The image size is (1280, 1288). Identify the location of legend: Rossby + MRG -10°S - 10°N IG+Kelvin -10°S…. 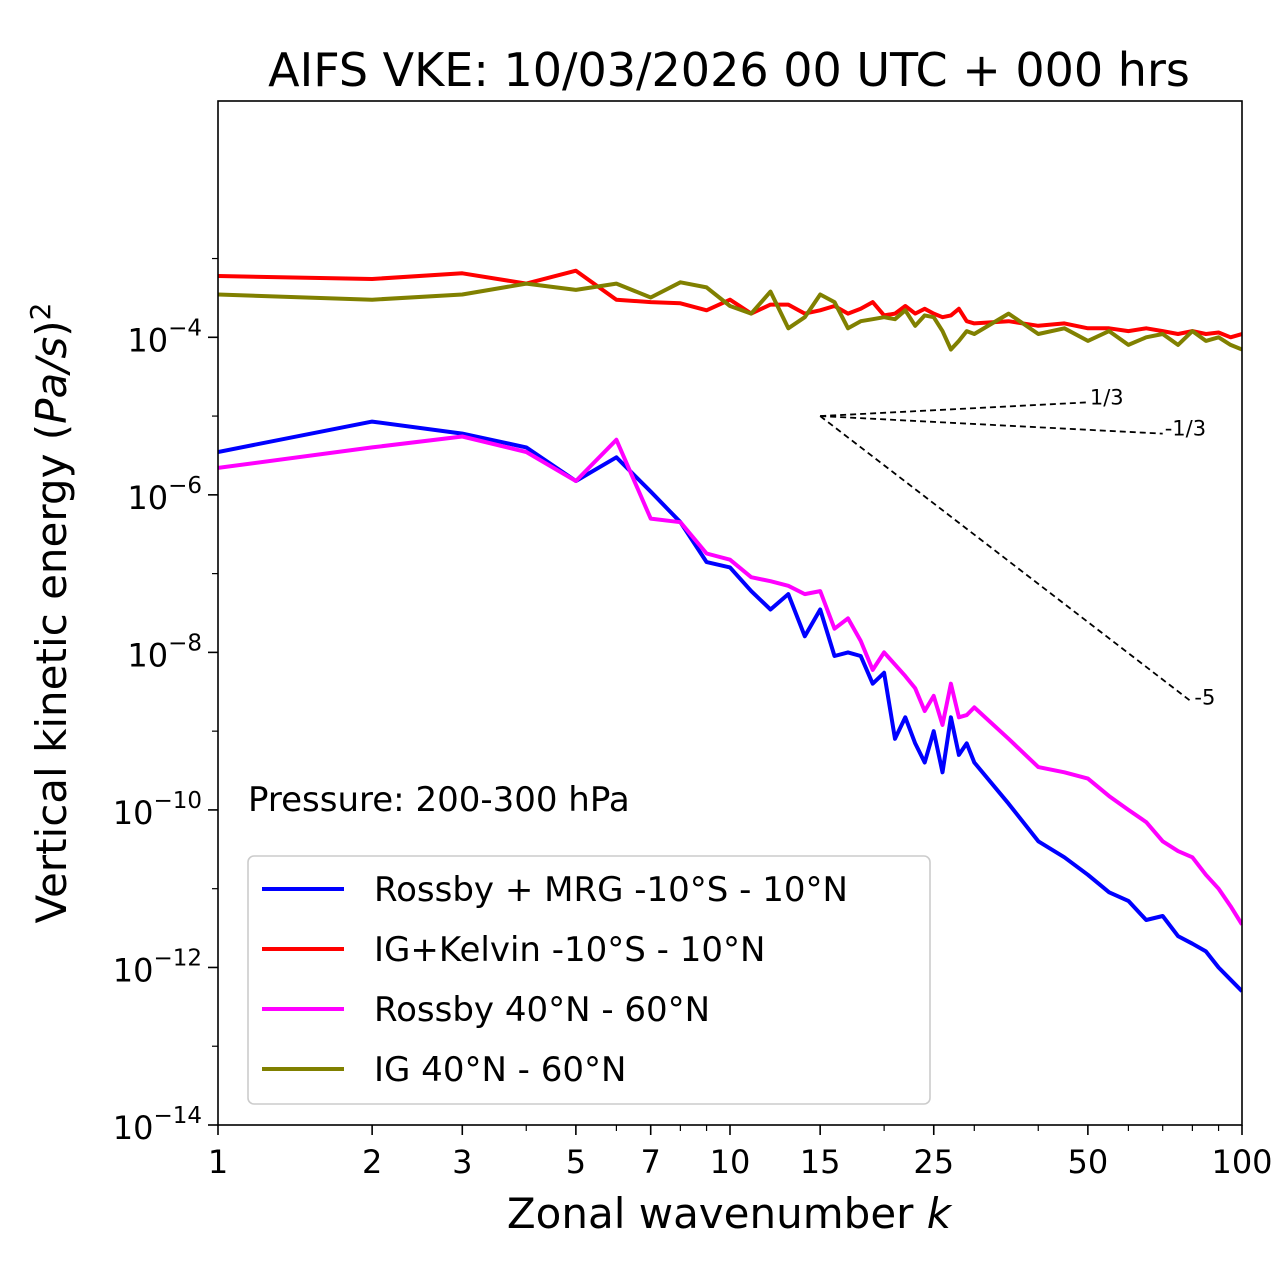
(589, 980).